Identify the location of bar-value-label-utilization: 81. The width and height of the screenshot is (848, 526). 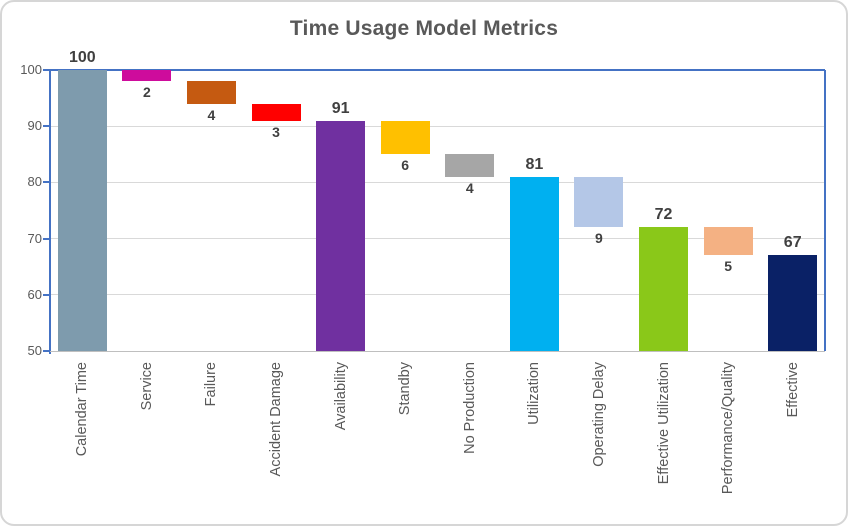
(534, 164).